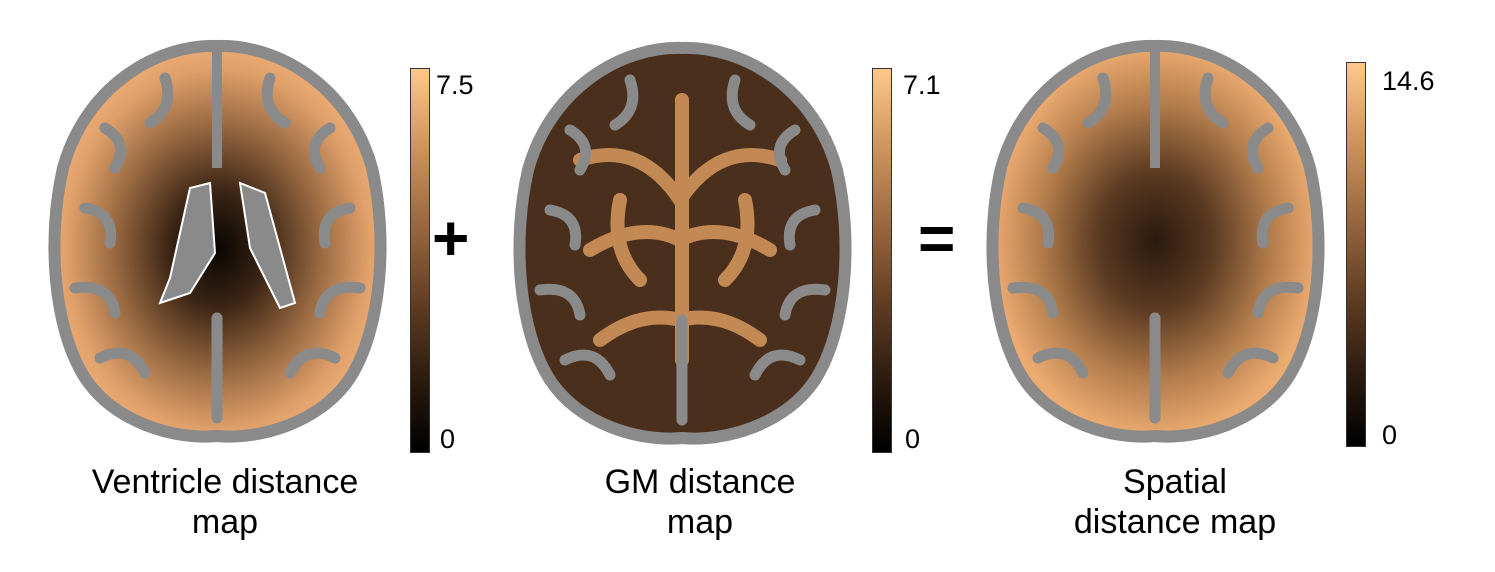 The height and width of the screenshot is (572, 1495). What do you see at coordinates (225, 482) in the screenshot?
I see `caption-line1: Ventricle distance` at bounding box center [225, 482].